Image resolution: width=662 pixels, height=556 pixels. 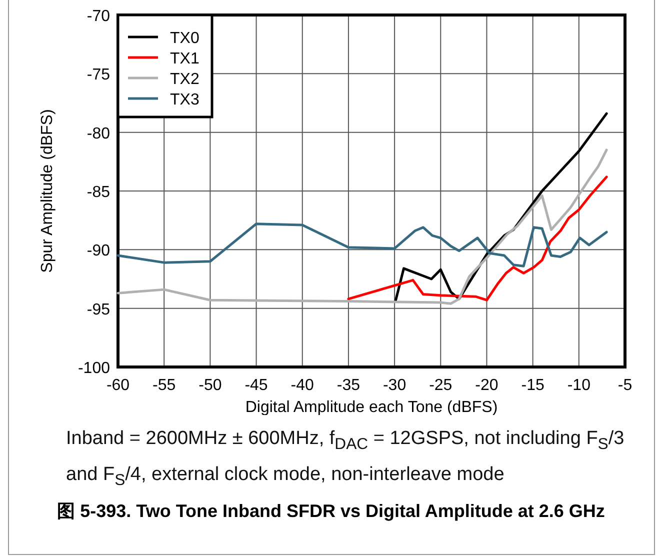 What do you see at coordinates (394, 385) in the screenshot?
I see `x-tick-label: -30` at bounding box center [394, 385].